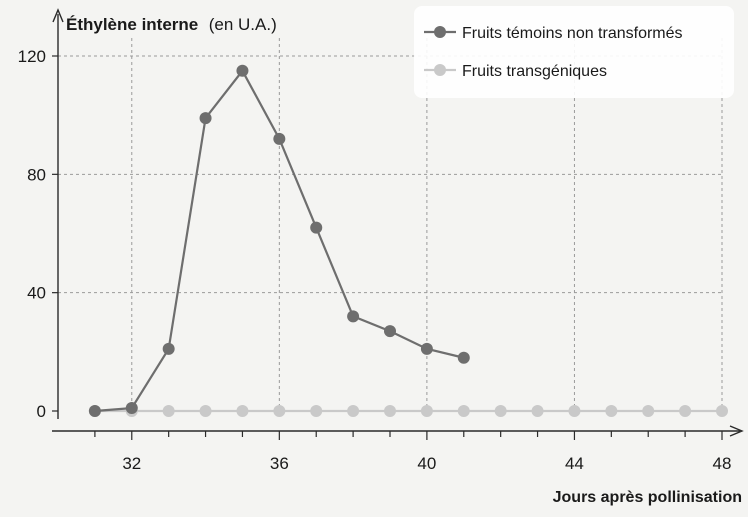 Image resolution: width=748 pixels, height=517 pixels. What do you see at coordinates (36, 174) in the screenshot?
I see `y-tick-label: 80` at bounding box center [36, 174].